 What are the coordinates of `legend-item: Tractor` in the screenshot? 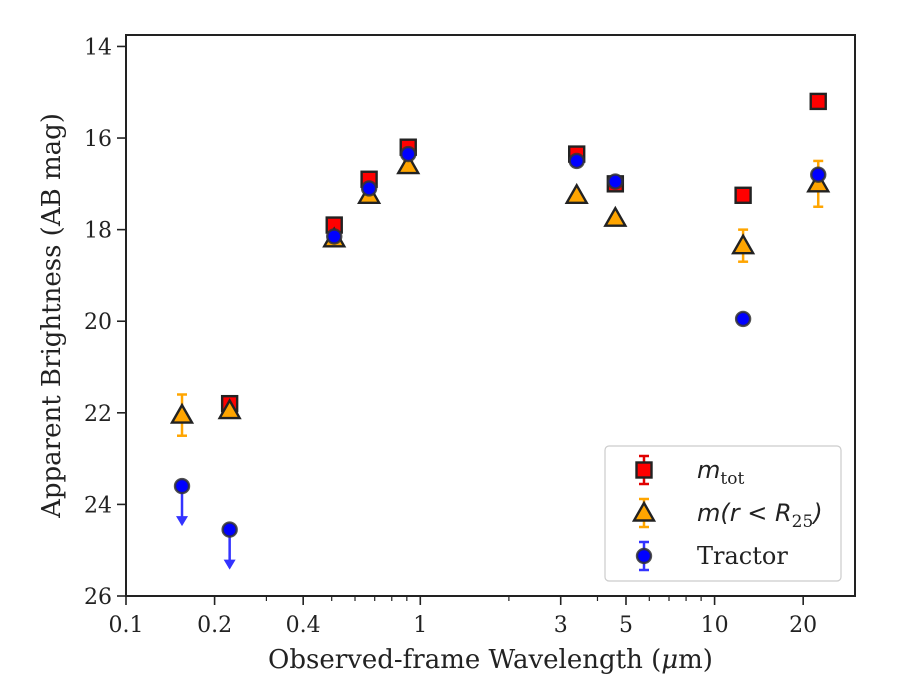 It's located at (711, 556).